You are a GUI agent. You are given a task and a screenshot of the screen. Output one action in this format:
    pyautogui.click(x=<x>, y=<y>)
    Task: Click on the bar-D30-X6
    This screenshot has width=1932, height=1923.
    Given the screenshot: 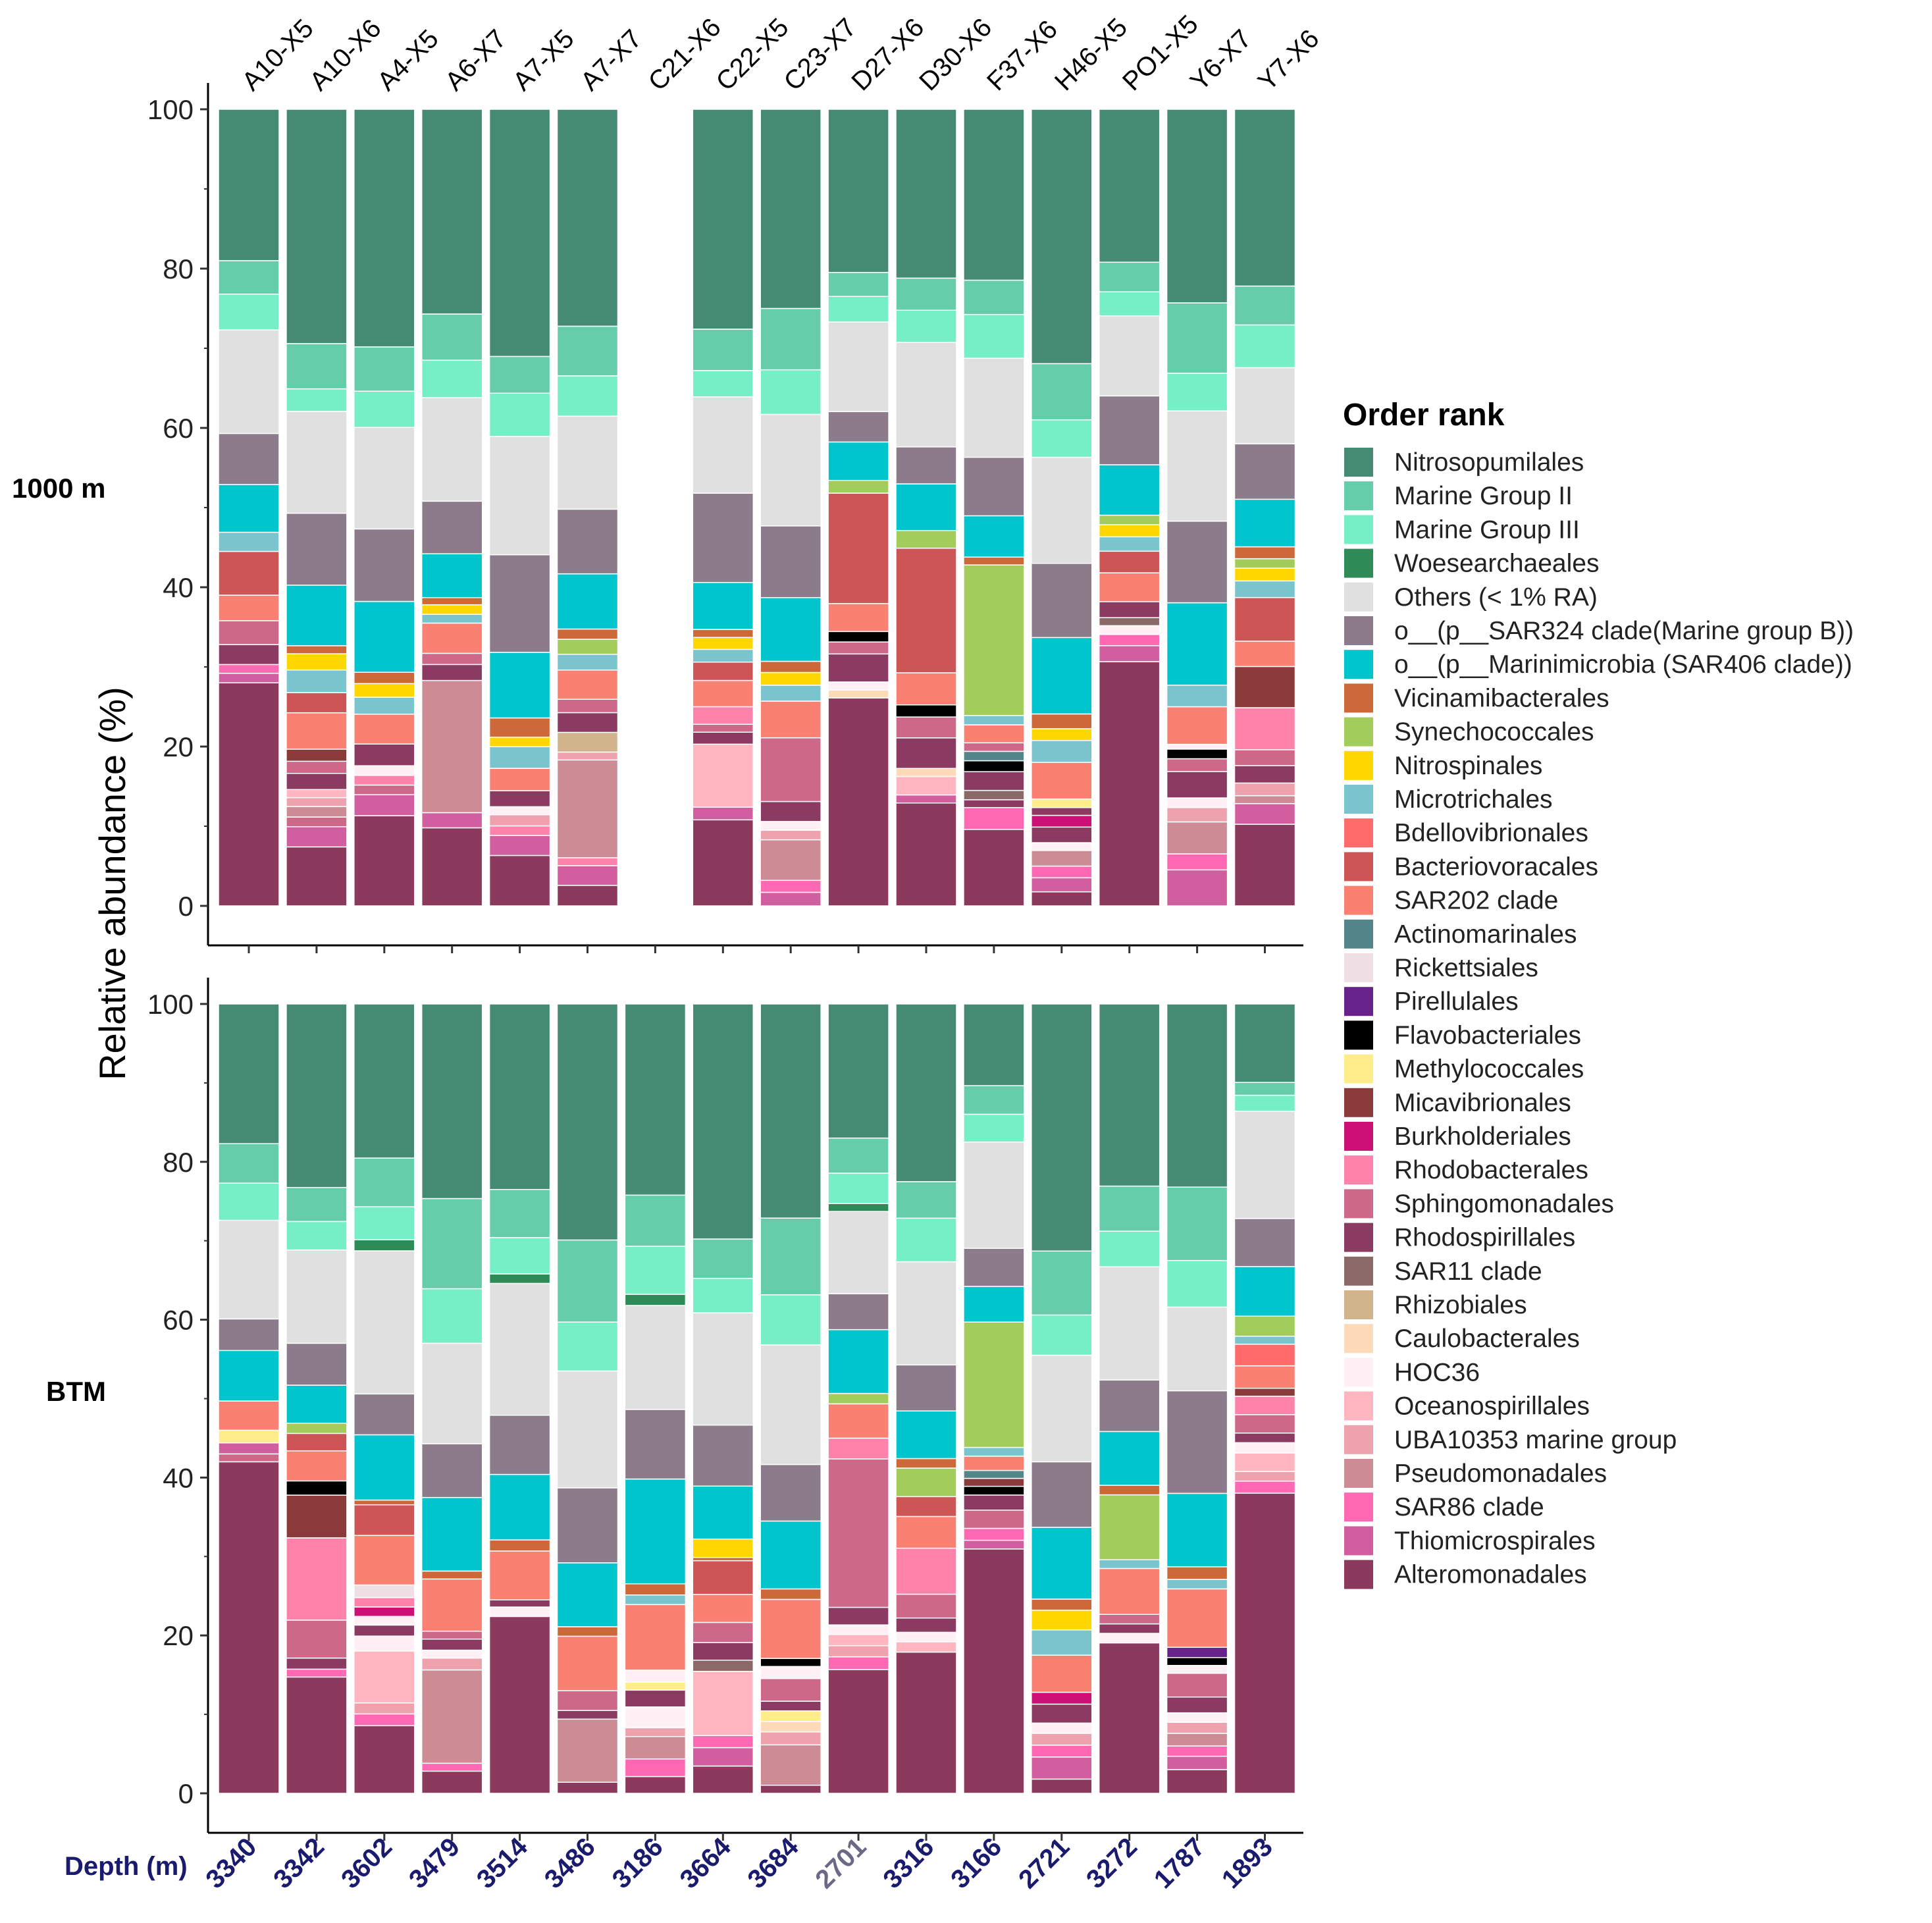 What is the action you would take?
    pyautogui.click(x=926, y=508)
    